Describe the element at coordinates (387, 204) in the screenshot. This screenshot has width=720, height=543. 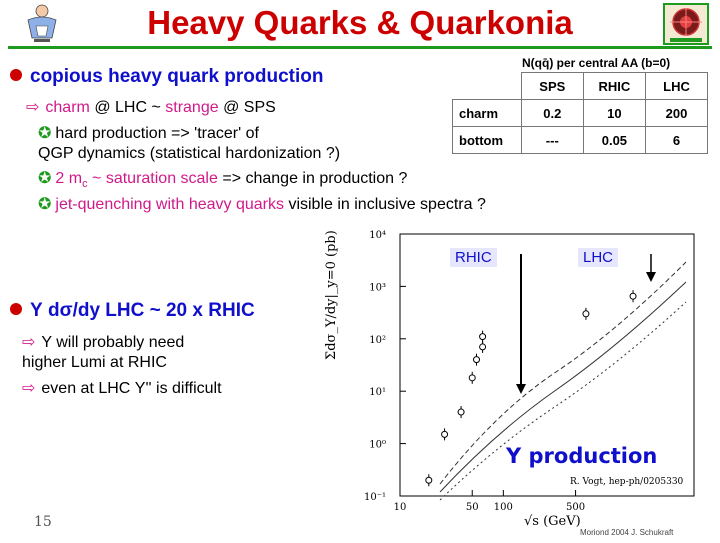
I see `inclusive-spectra-text: visible in inclusive spectra ?` at that location.